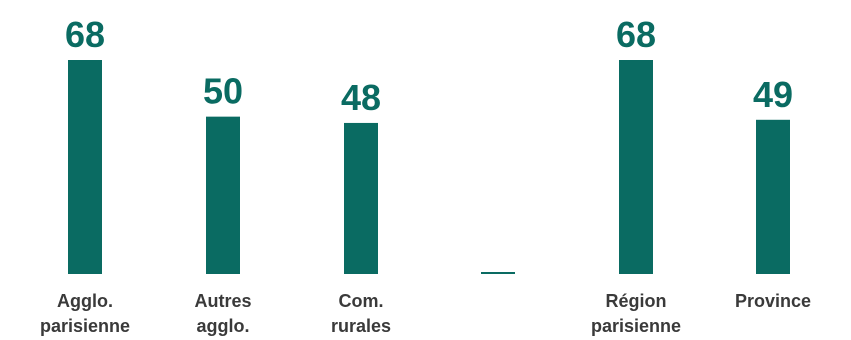 This screenshot has height=340, width=851. I want to click on value-label-0: 68, so click(85, 34).